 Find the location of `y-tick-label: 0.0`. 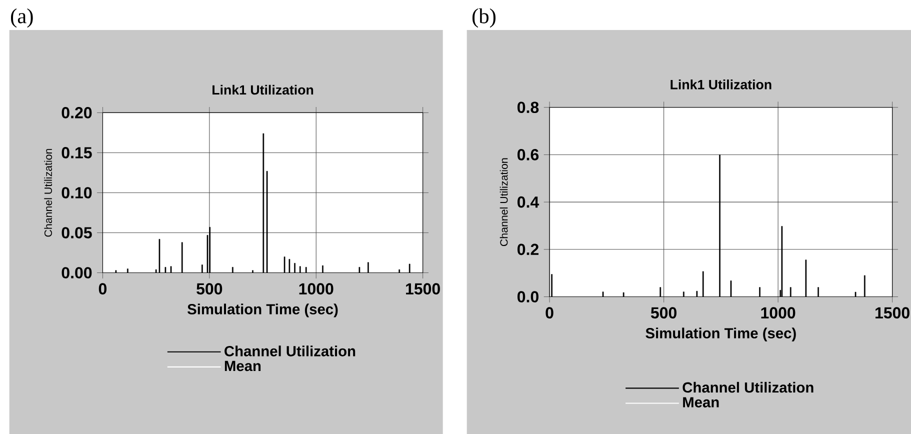

y-tick-label: 0.0 is located at coordinates (528, 296).